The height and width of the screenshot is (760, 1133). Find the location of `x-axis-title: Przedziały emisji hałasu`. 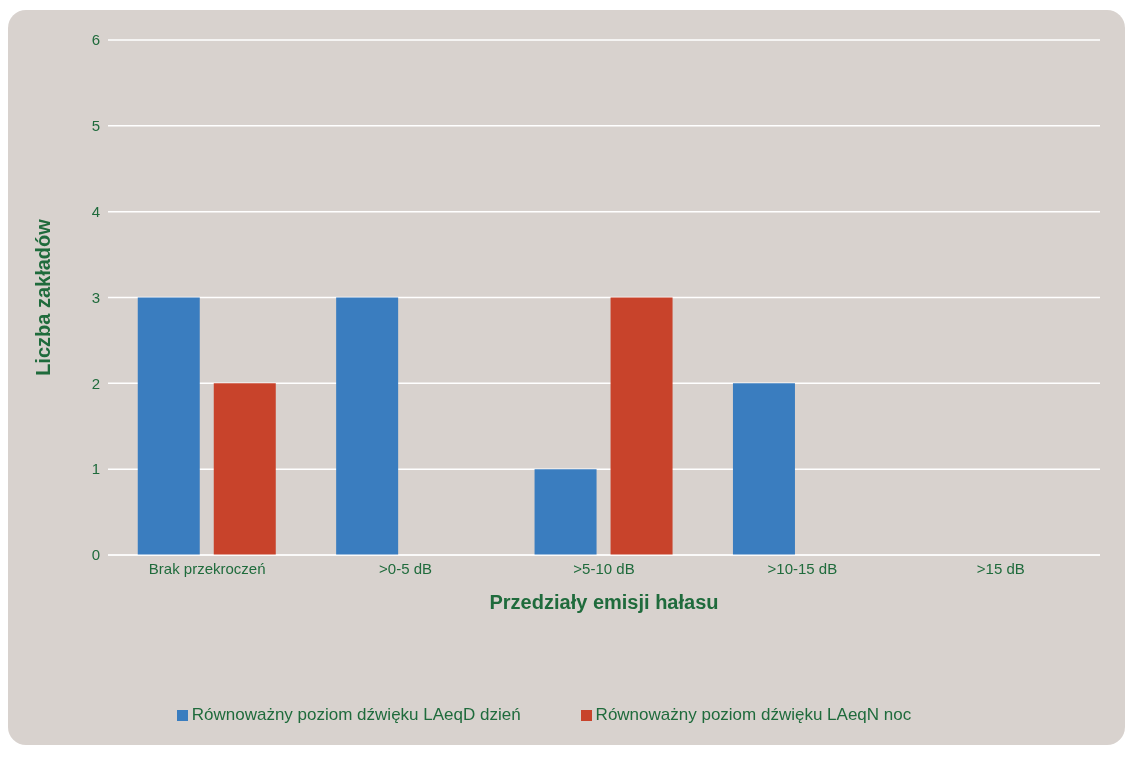

x-axis-title: Przedziały emisji hałasu is located at coordinates (604, 602).